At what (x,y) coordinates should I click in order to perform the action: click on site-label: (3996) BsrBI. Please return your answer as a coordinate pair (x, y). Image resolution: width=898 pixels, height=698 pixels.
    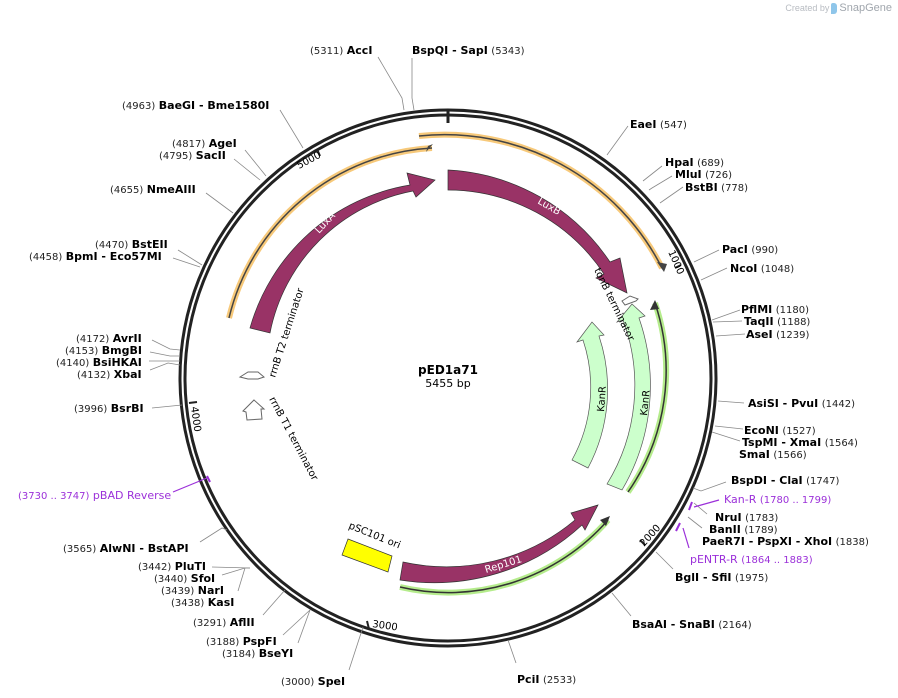
    Looking at the image, I should click on (109, 408).